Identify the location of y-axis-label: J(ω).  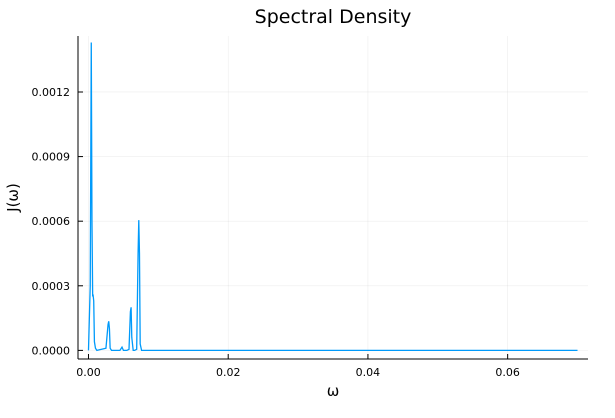
(13, 198).